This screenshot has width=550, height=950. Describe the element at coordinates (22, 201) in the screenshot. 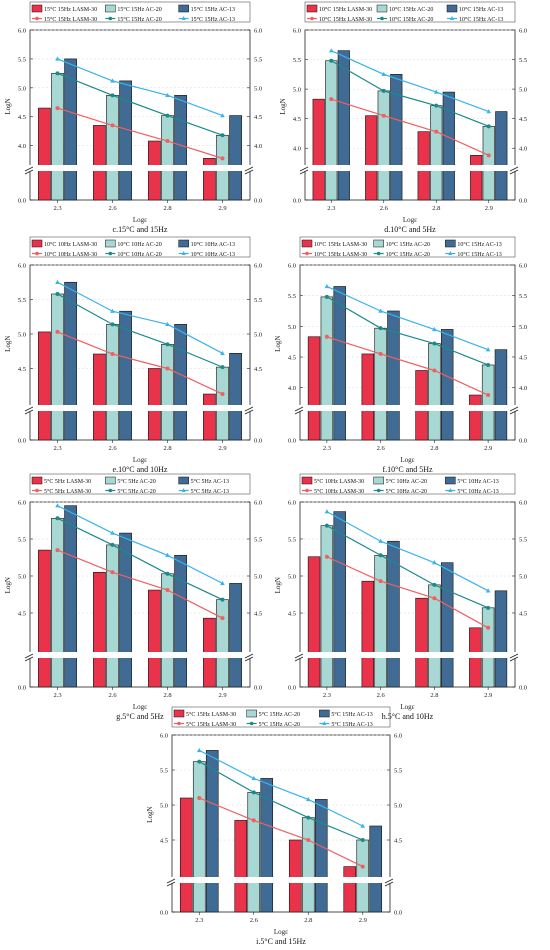

I see `y-tick-label-left: 0.0` at that location.